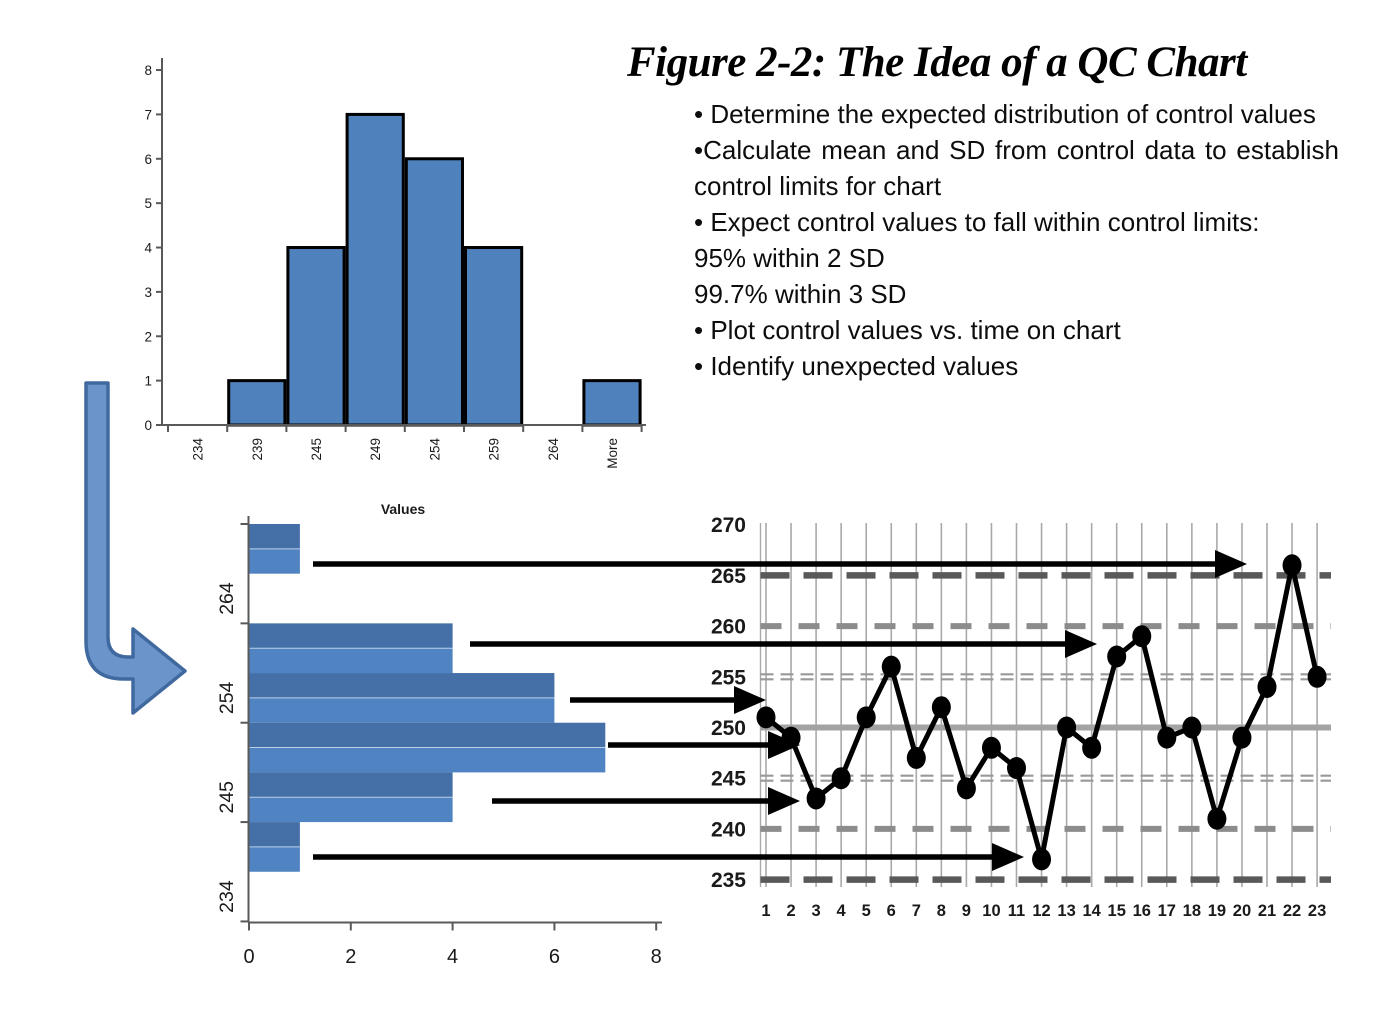 This screenshot has height=1024, width=1386. I want to click on x-tick-label: 234, so click(198, 449).